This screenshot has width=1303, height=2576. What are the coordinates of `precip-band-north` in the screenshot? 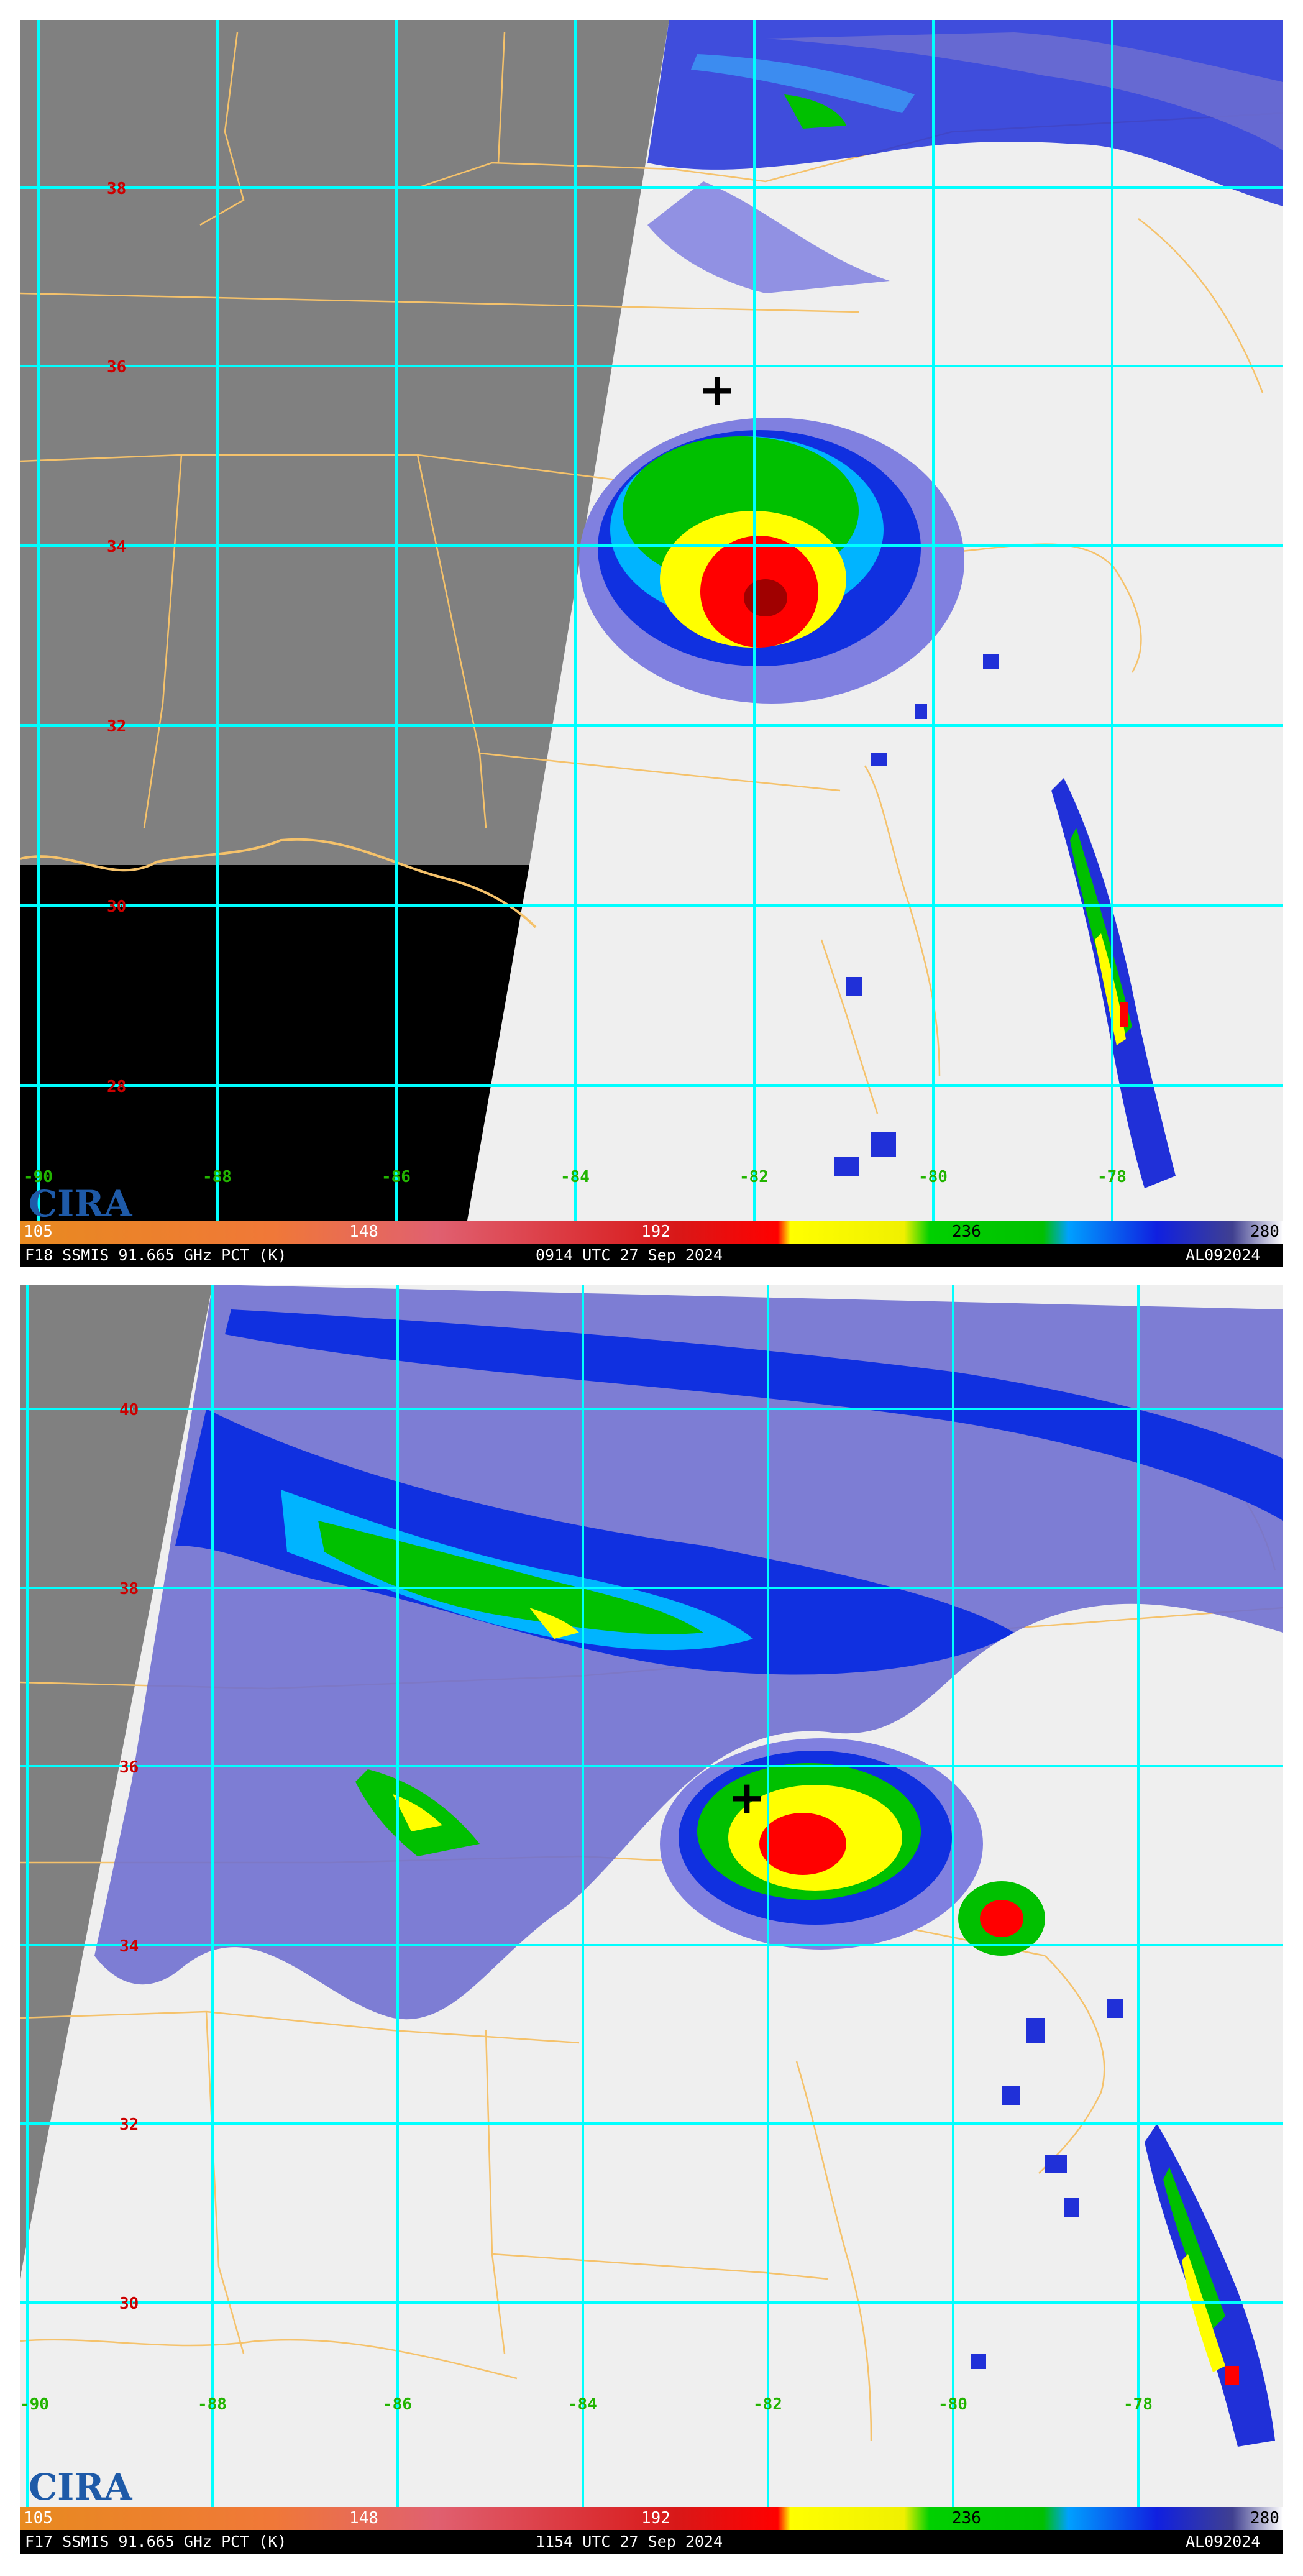 It's located at (965, 156).